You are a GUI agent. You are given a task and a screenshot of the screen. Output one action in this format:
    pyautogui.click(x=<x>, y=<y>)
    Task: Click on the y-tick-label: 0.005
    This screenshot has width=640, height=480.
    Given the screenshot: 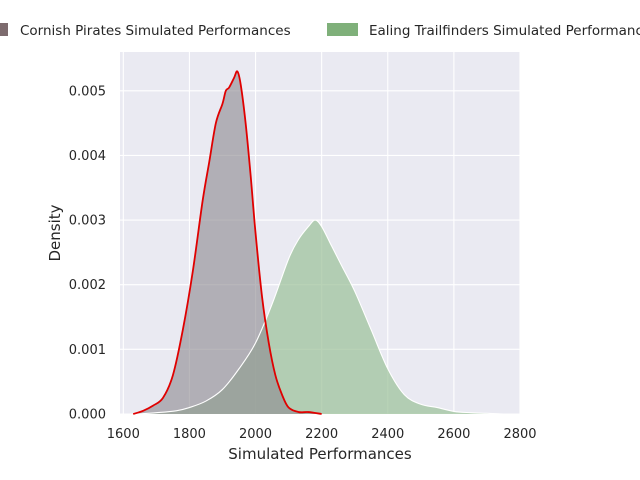 What is the action you would take?
    pyautogui.click(x=87, y=91)
    